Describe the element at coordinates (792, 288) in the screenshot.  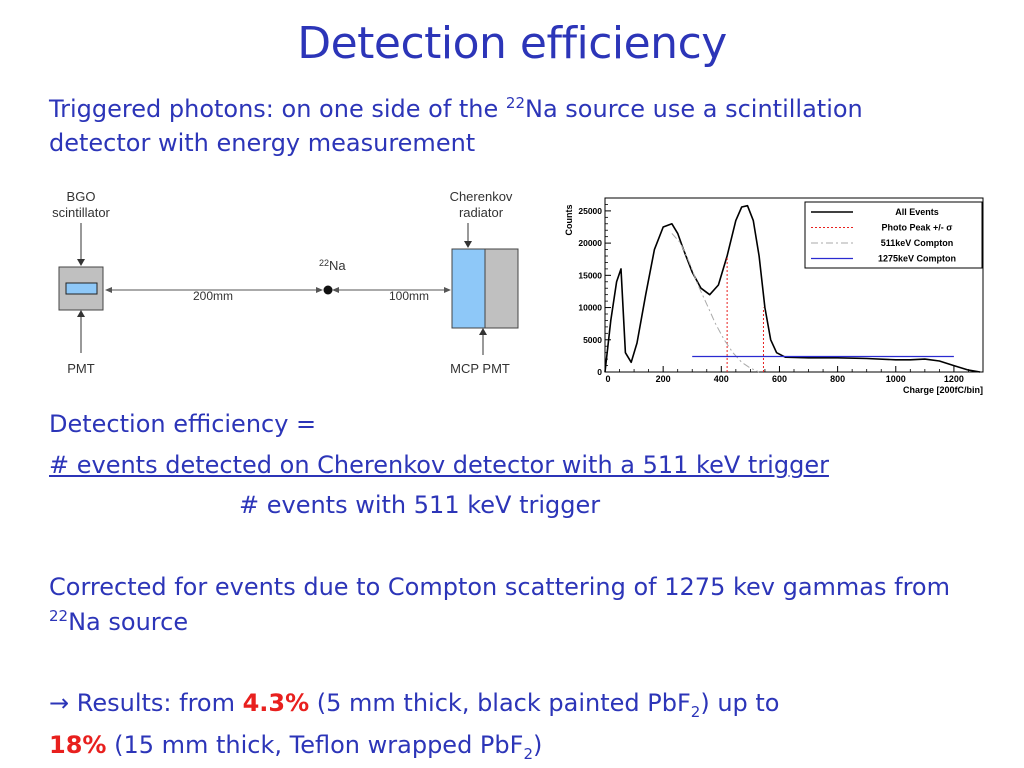
I see `series-all-events-line` at that location.